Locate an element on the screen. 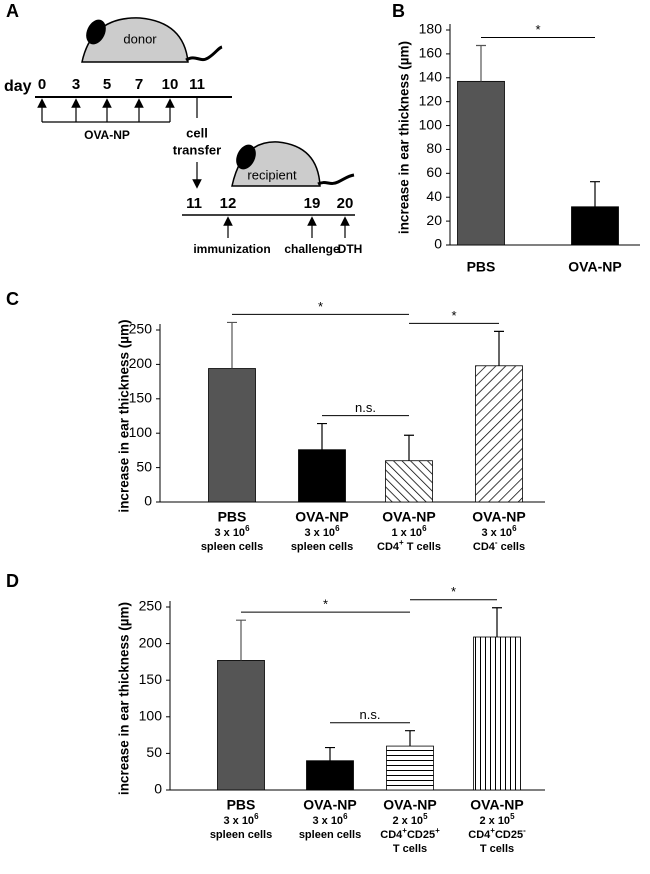 The width and height of the screenshot is (650, 874). panel-letter: C is located at coordinates (12, 299).